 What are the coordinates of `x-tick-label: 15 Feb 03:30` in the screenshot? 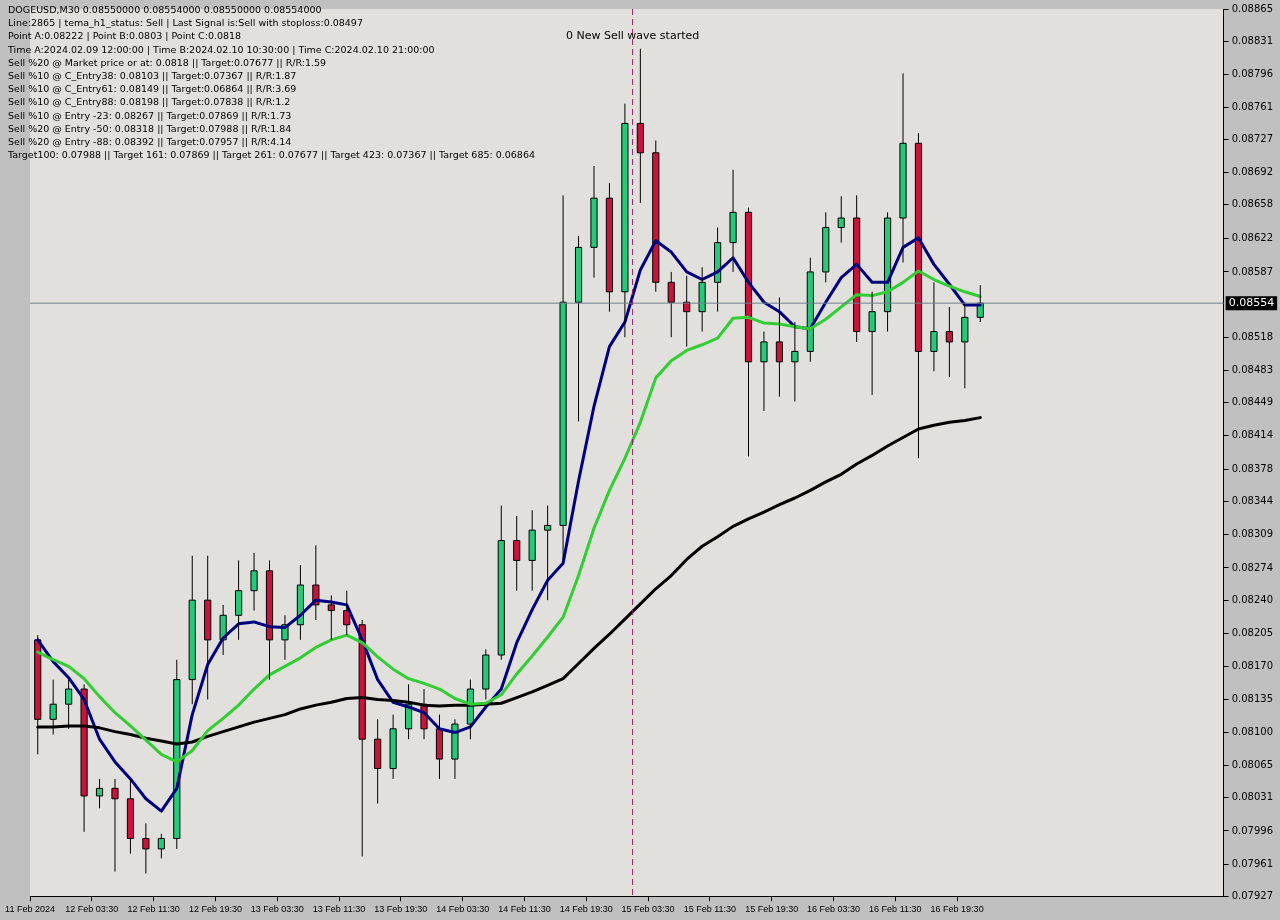 It's located at (648, 909).